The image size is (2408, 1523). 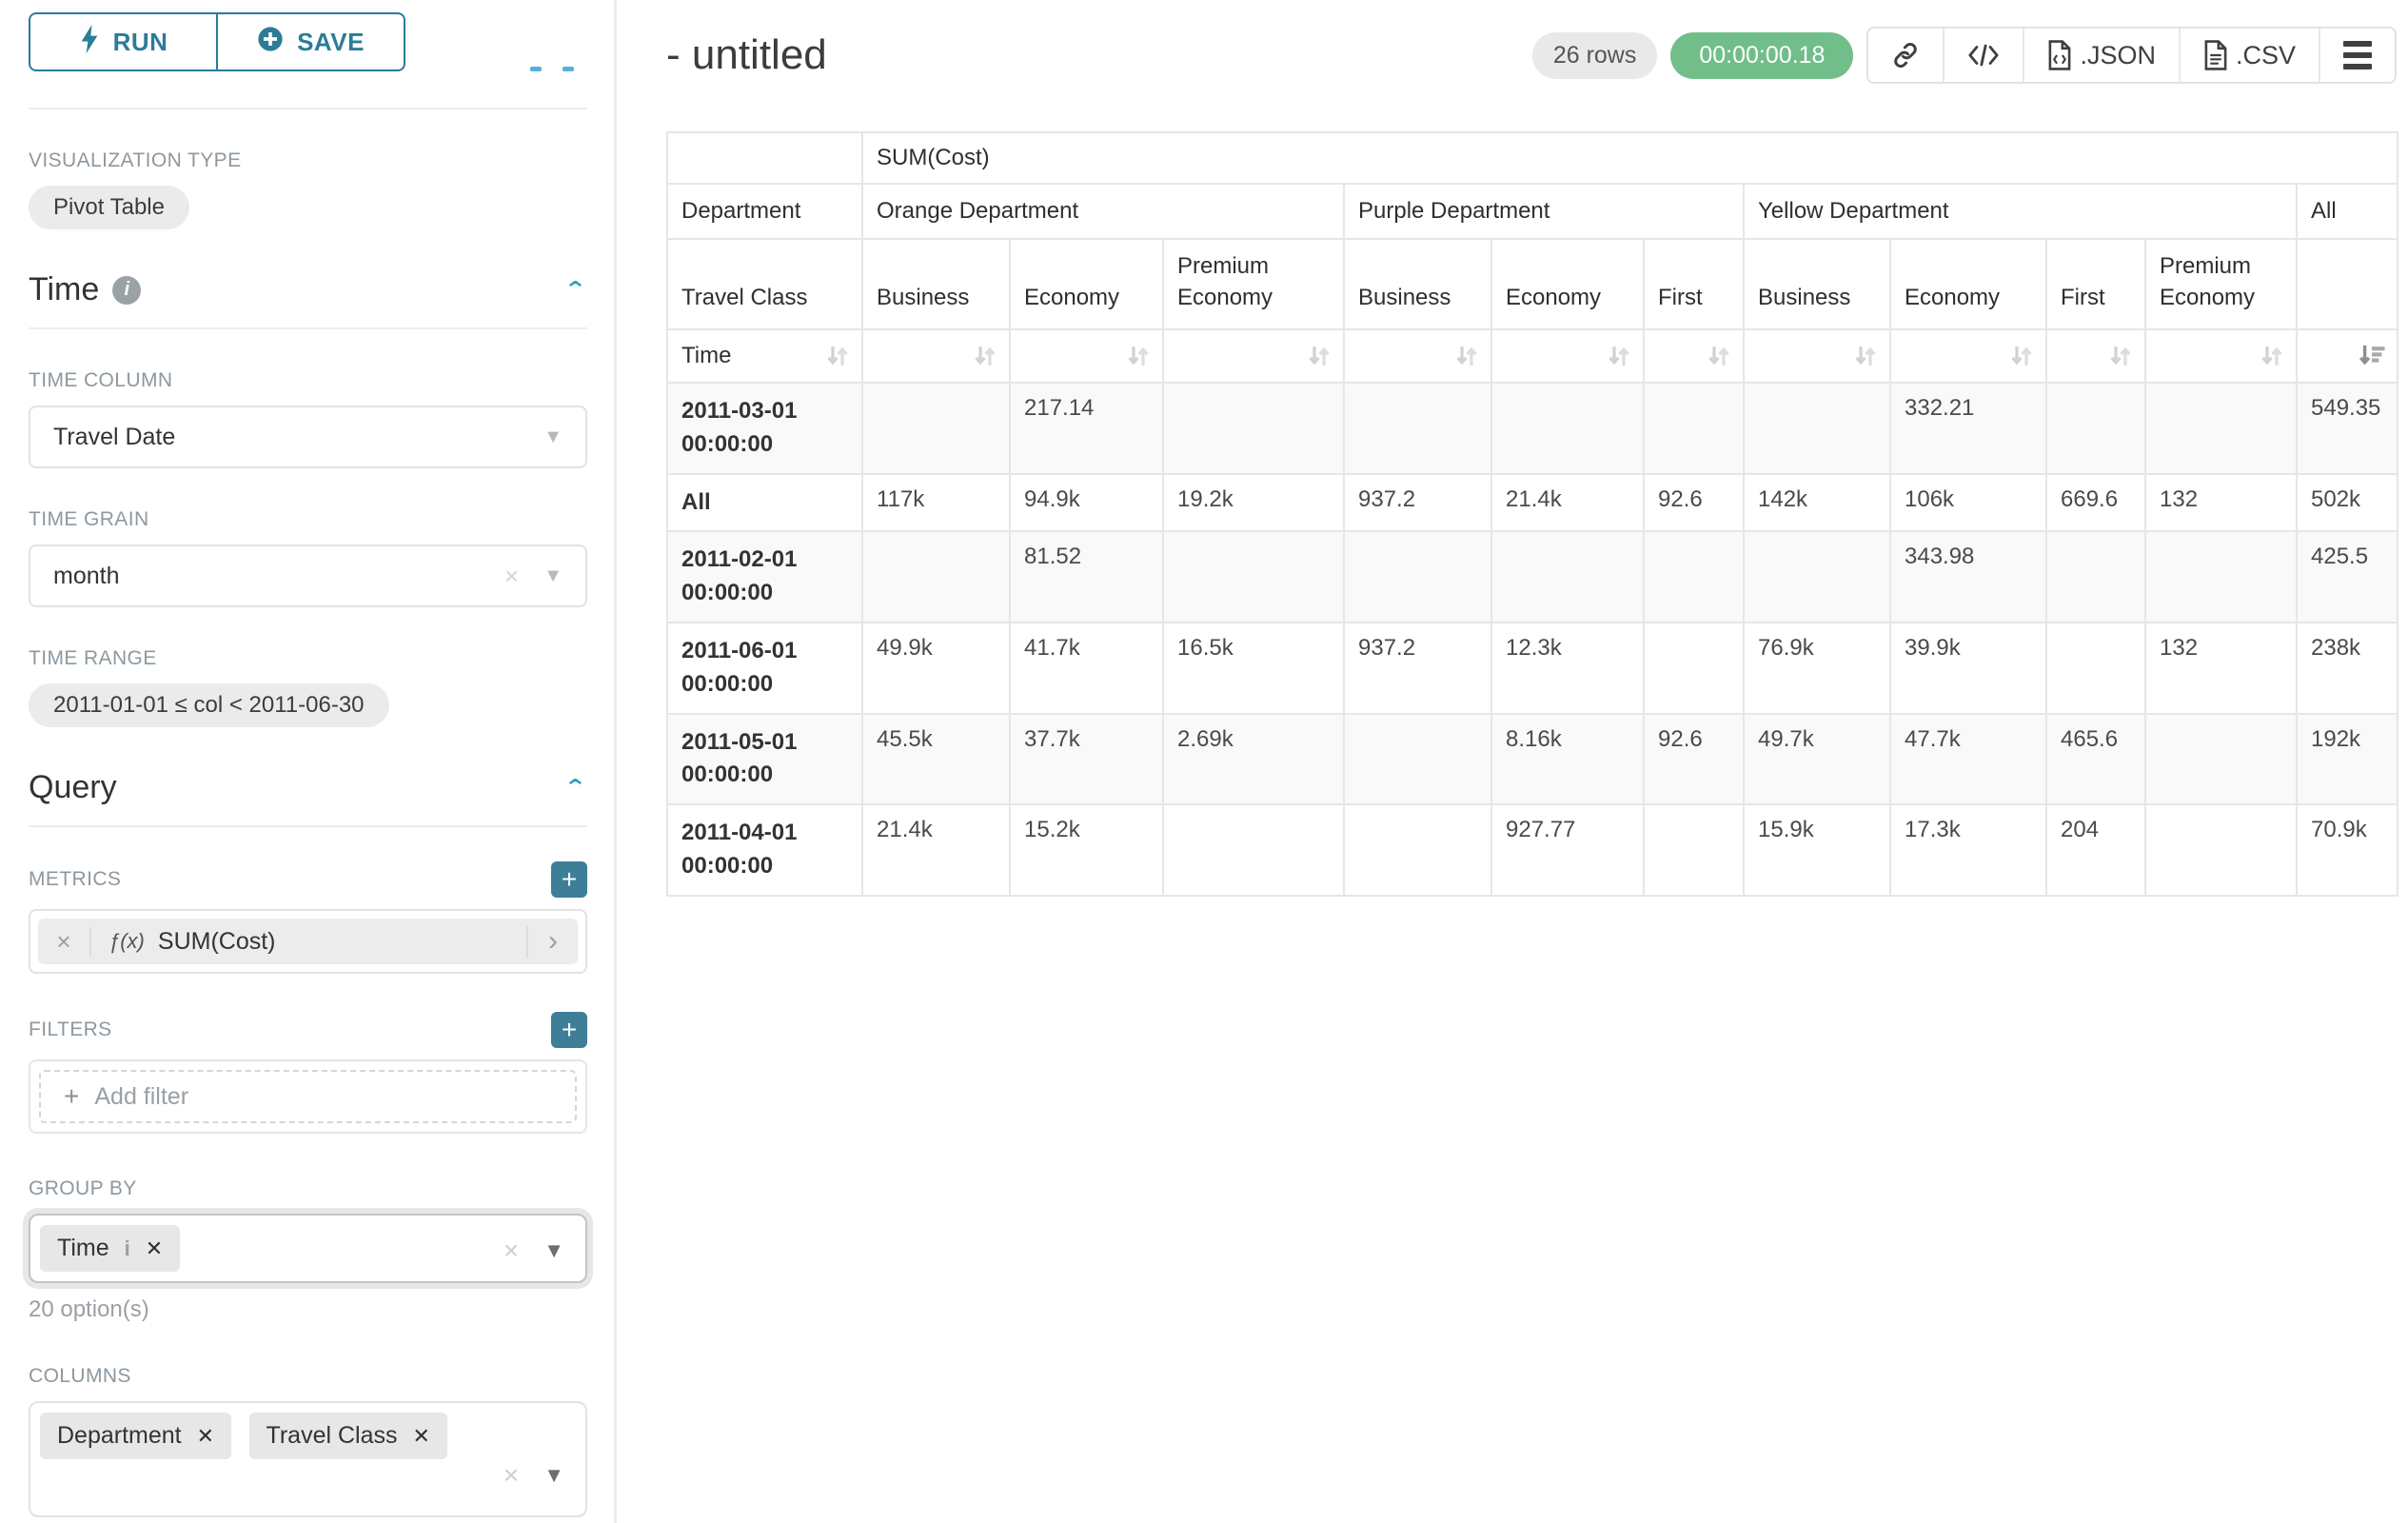 What do you see at coordinates (123, 42) in the screenshot?
I see `run-button: RUN` at bounding box center [123, 42].